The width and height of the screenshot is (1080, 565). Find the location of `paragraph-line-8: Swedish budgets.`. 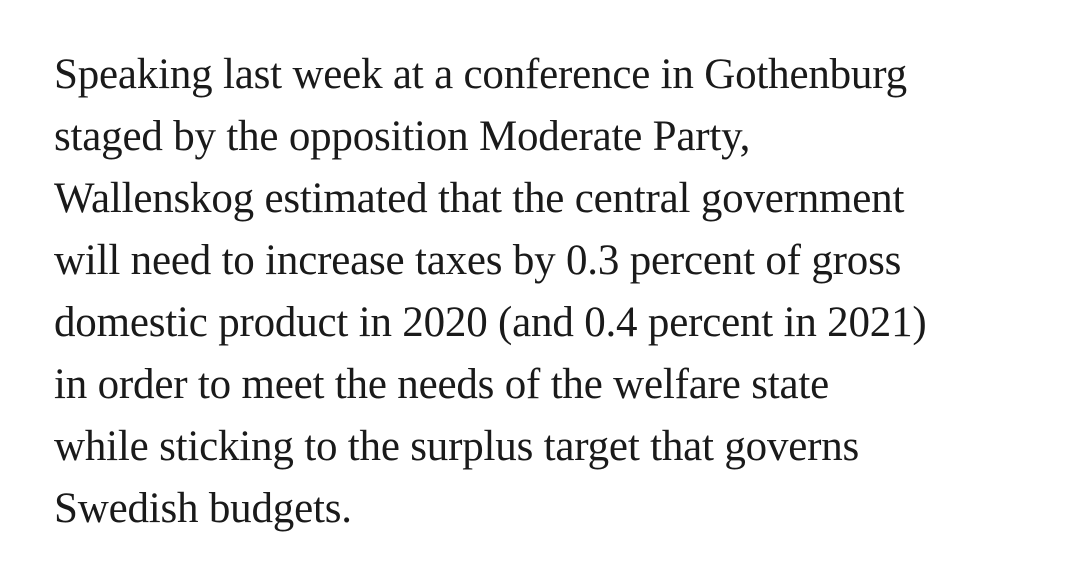

paragraph-line-8: Swedish budgets. is located at coordinates (203, 508).